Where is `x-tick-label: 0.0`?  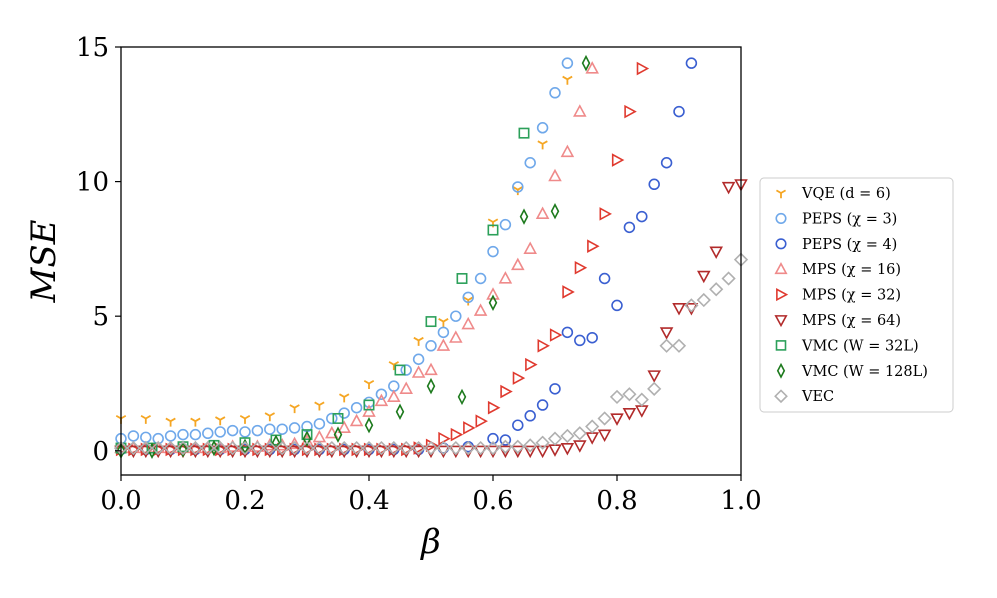
x-tick-label: 0.0 is located at coordinates (120, 501).